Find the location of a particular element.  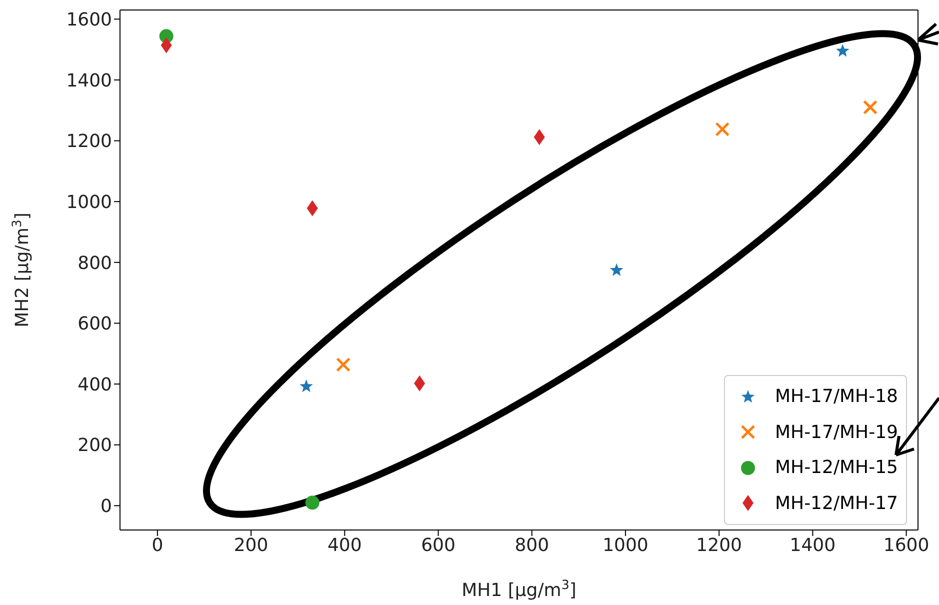

y-tick-label: 0 is located at coordinates (106, 507).